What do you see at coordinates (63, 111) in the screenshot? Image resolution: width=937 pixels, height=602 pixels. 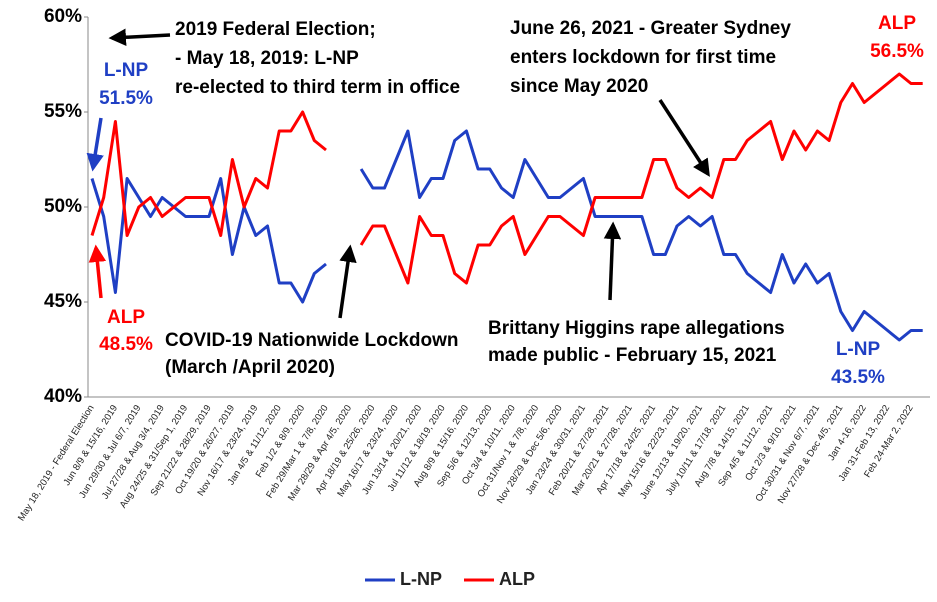 I see `y-tick-label: 55%` at bounding box center [63, 111].